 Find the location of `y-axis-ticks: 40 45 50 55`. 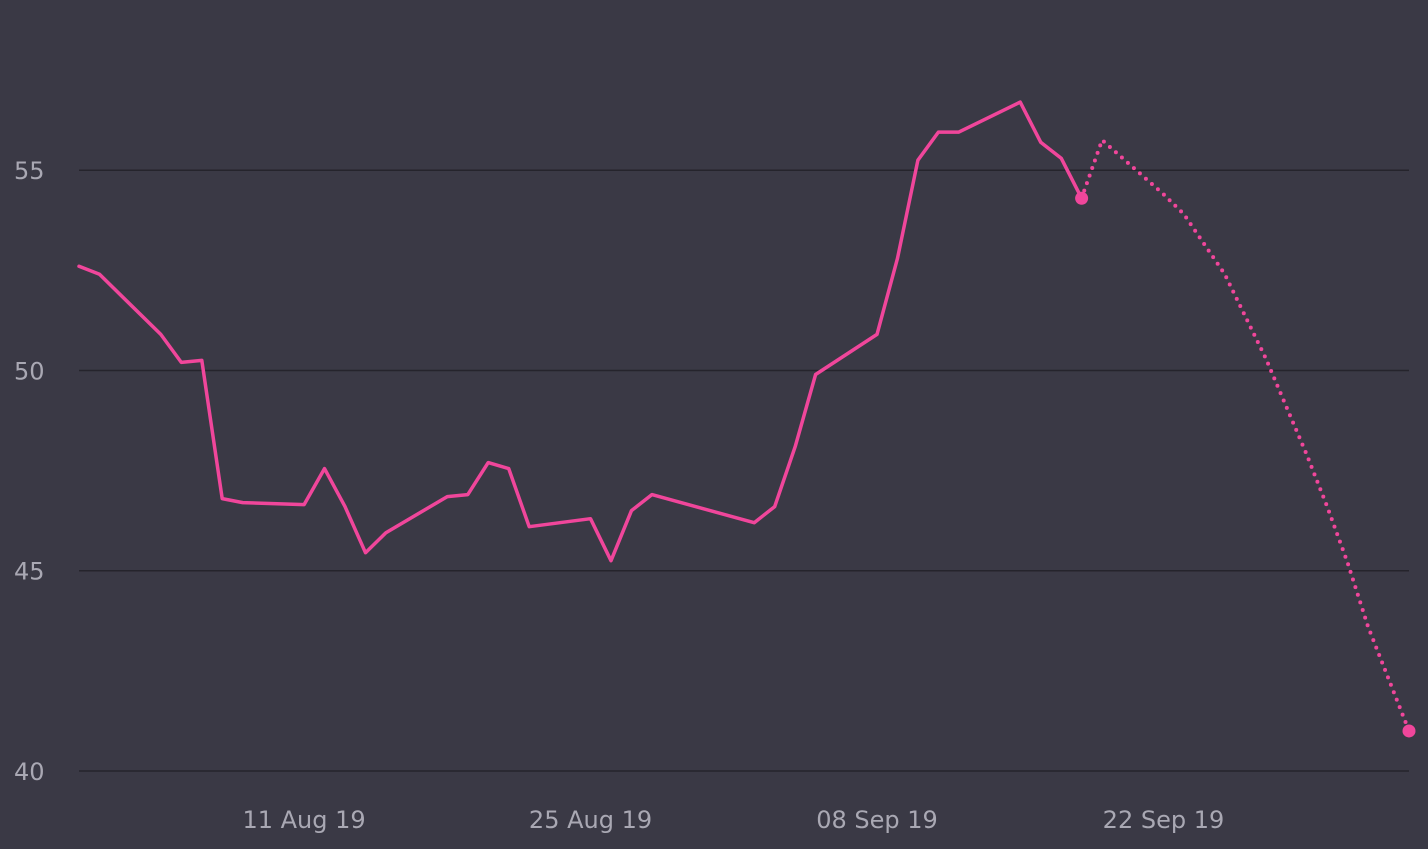

y-axis-ticks: 40 45 50 55 is located at coordinates (29, 471).